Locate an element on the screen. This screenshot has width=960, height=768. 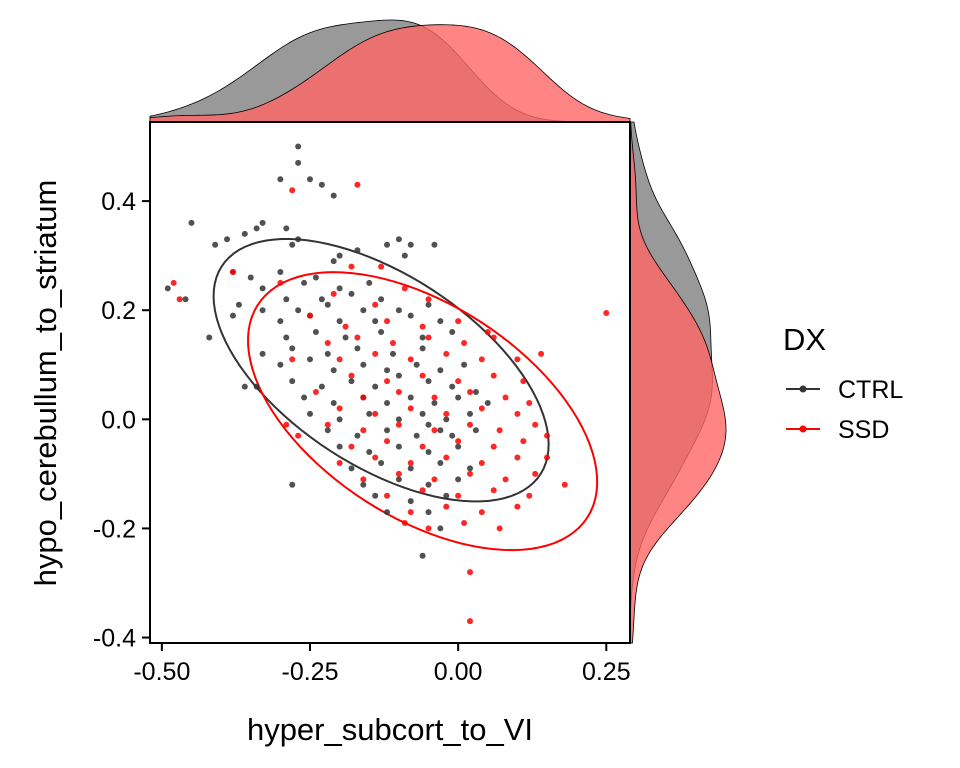
legend-key-ctrl-point is located at coordinates (803, 389).